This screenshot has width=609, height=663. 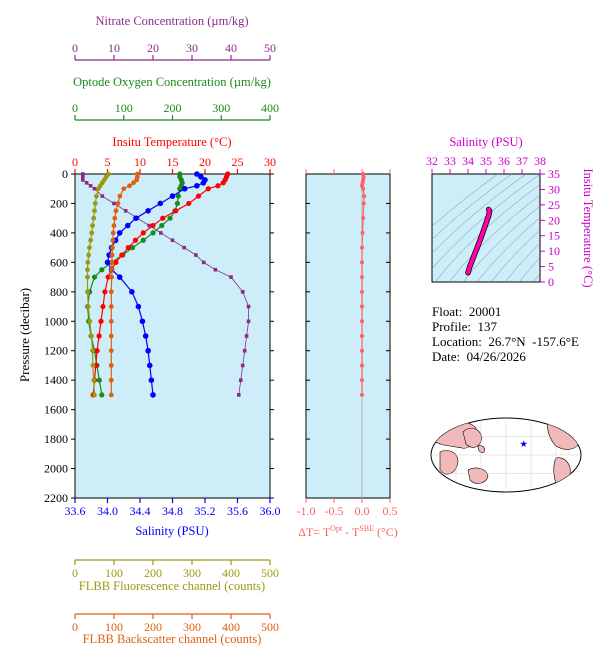 I want to click on ts-xtick-label: 33, so click(x=450, y=161).